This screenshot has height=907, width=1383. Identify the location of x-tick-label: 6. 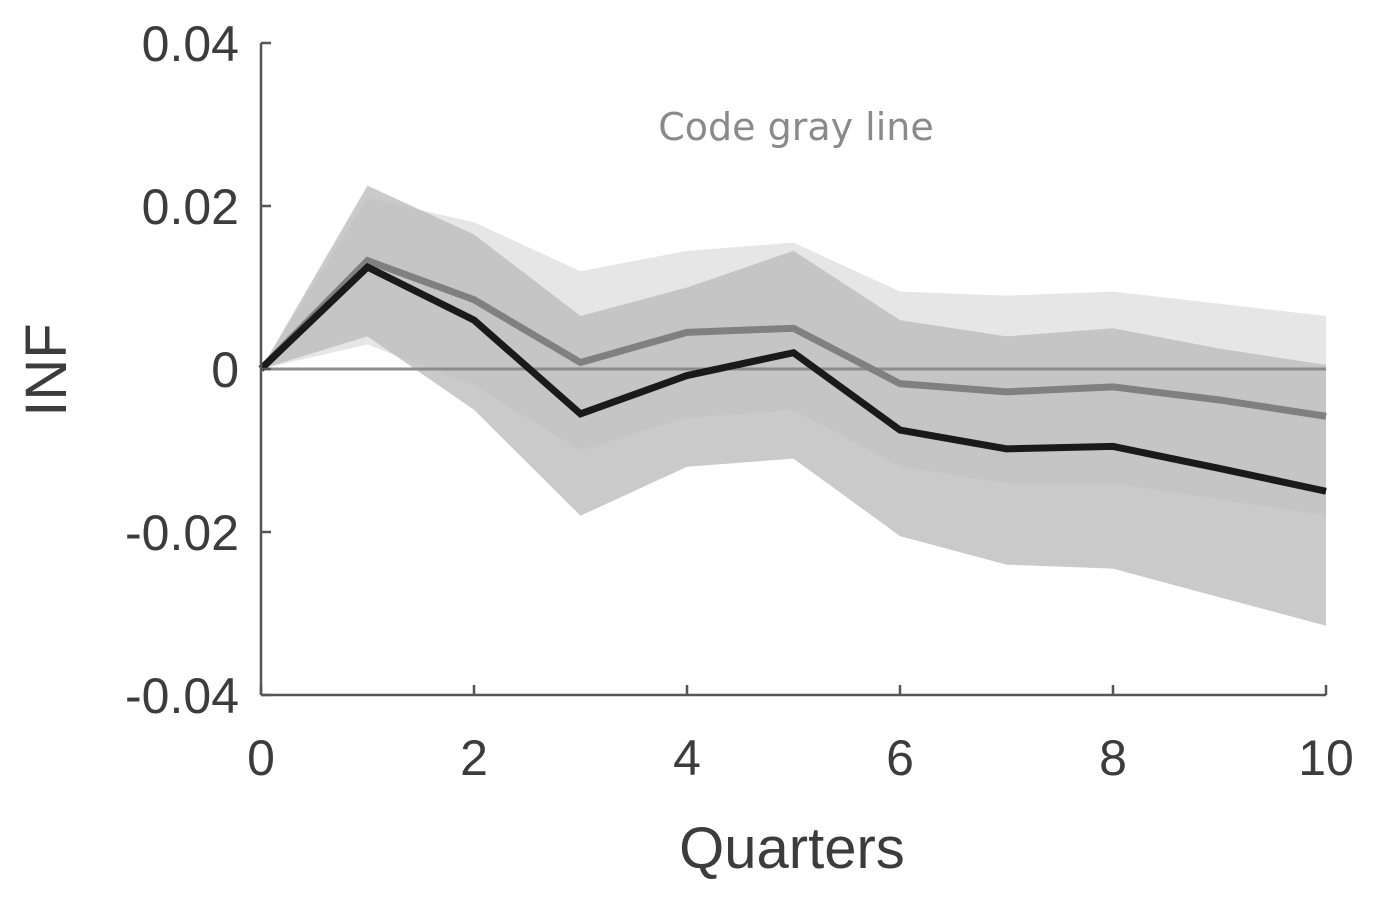
(900, 758).